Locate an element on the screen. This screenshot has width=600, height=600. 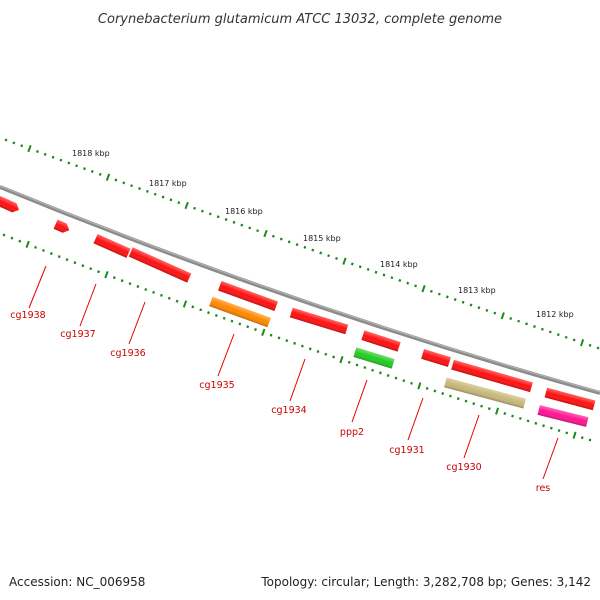
gene-ppp2 is located at coordinates (374, 358).